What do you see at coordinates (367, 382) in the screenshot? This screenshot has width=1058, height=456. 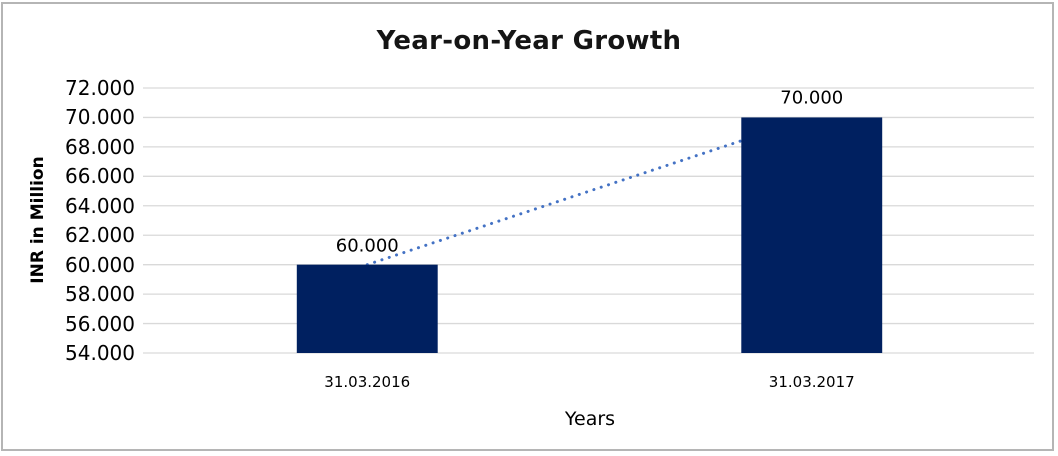 I see `x-tick-label: 31.03.2016` at bounding box center [367, 382].